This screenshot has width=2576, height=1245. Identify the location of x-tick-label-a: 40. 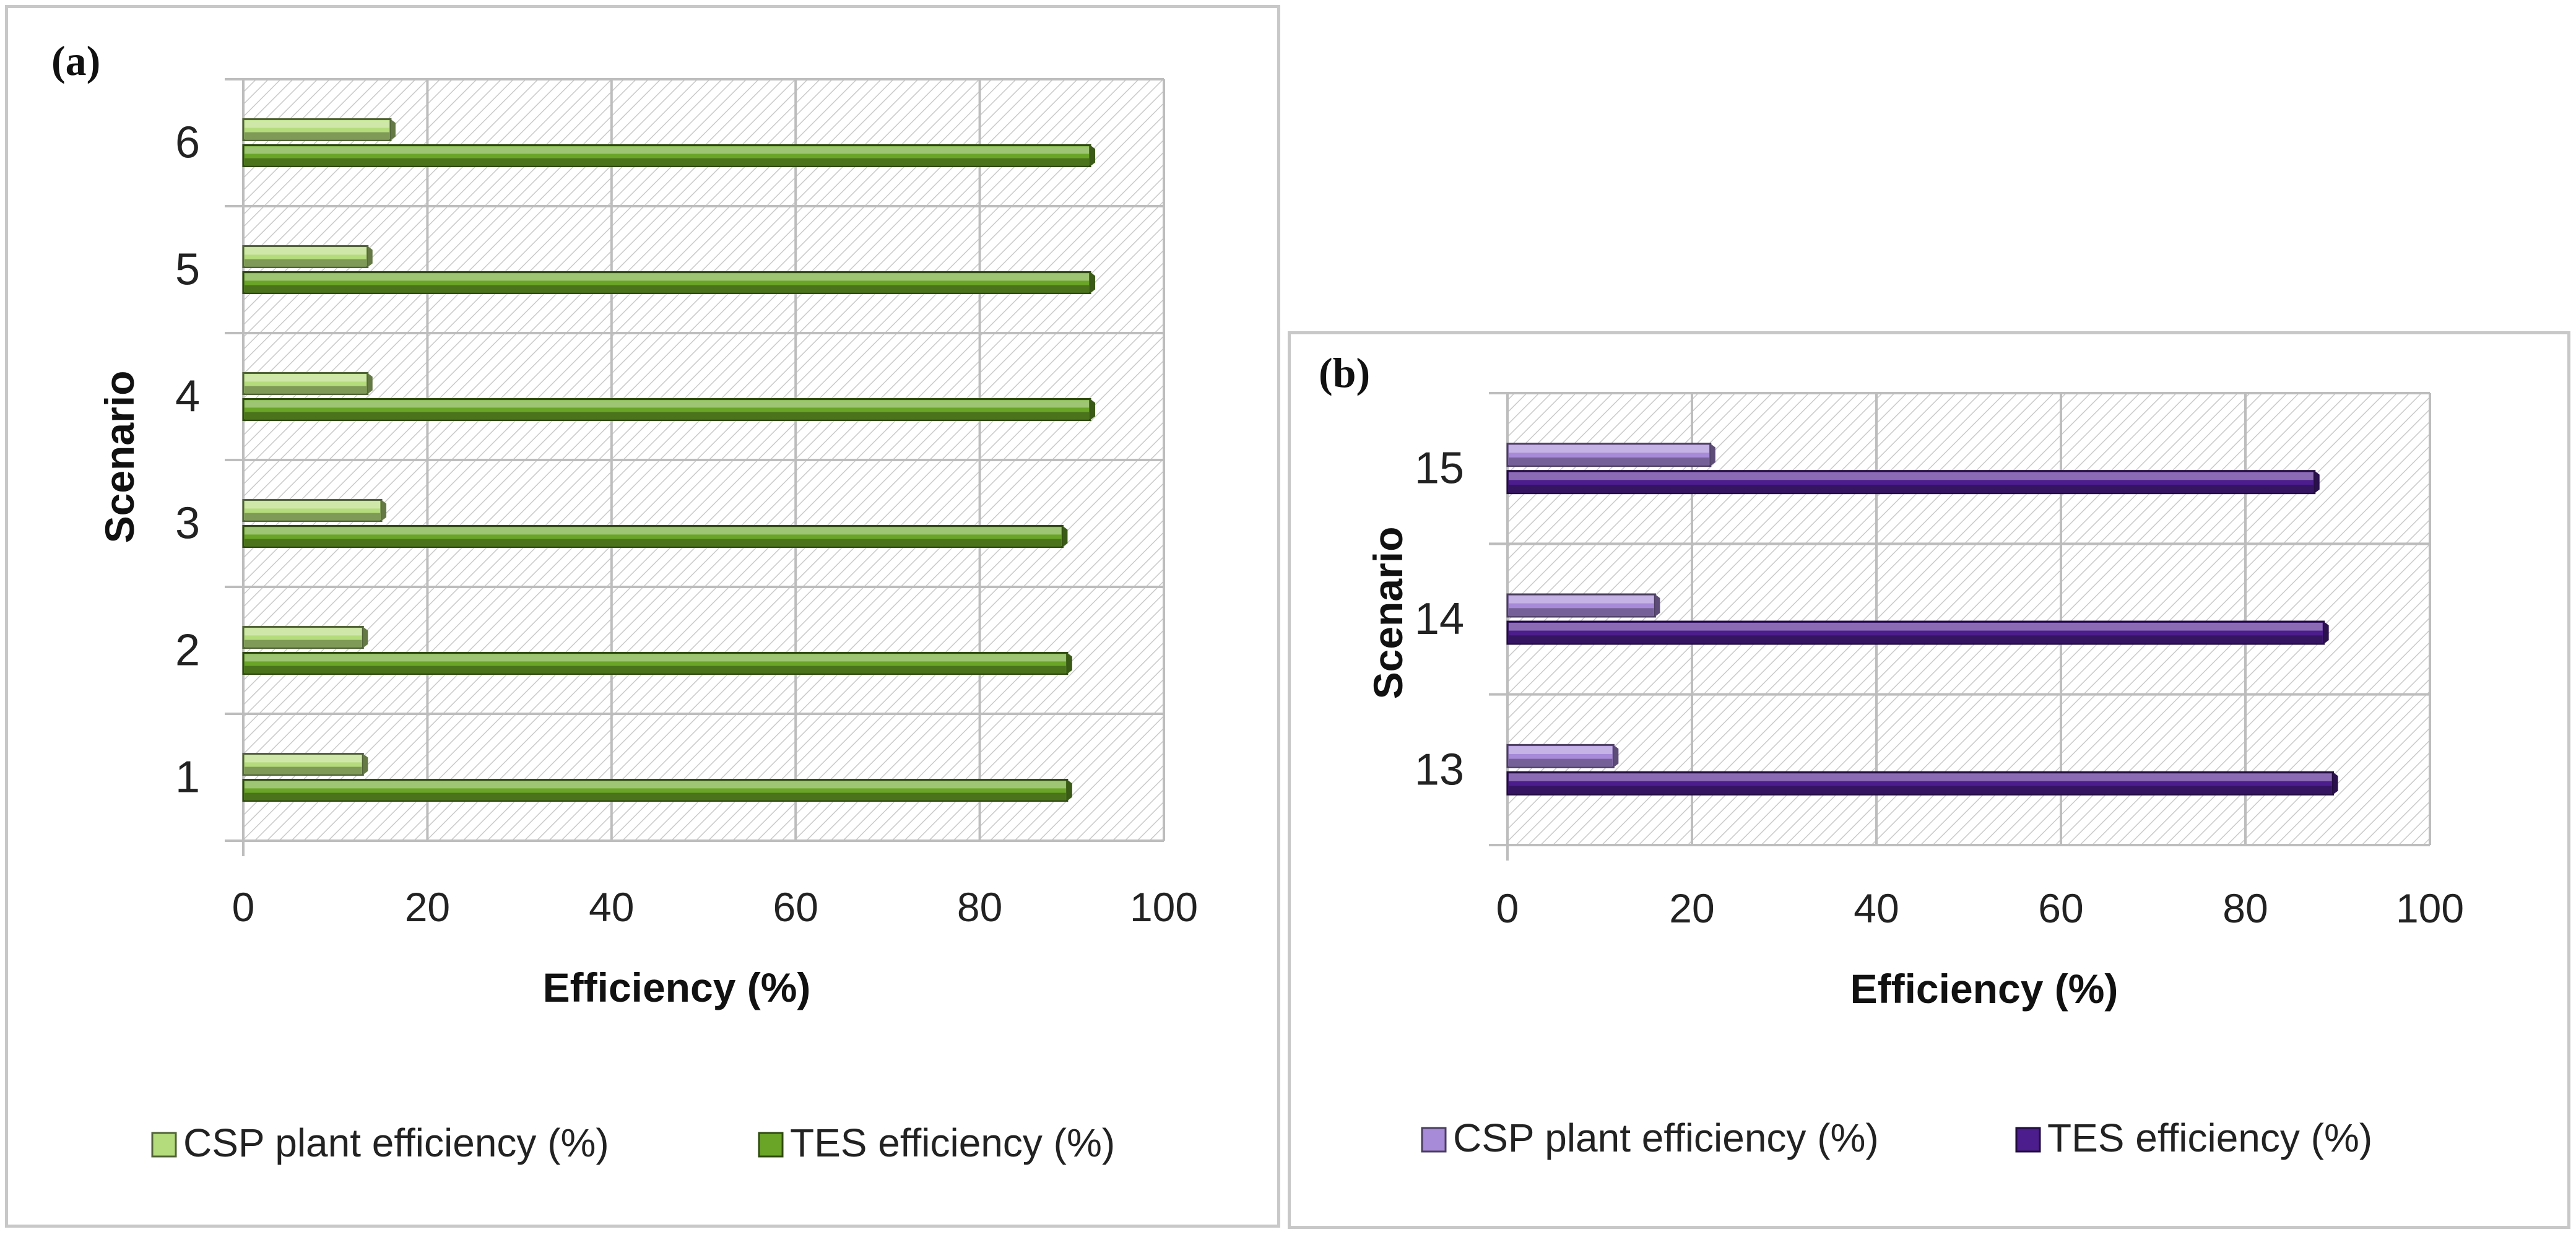
(611, 907).